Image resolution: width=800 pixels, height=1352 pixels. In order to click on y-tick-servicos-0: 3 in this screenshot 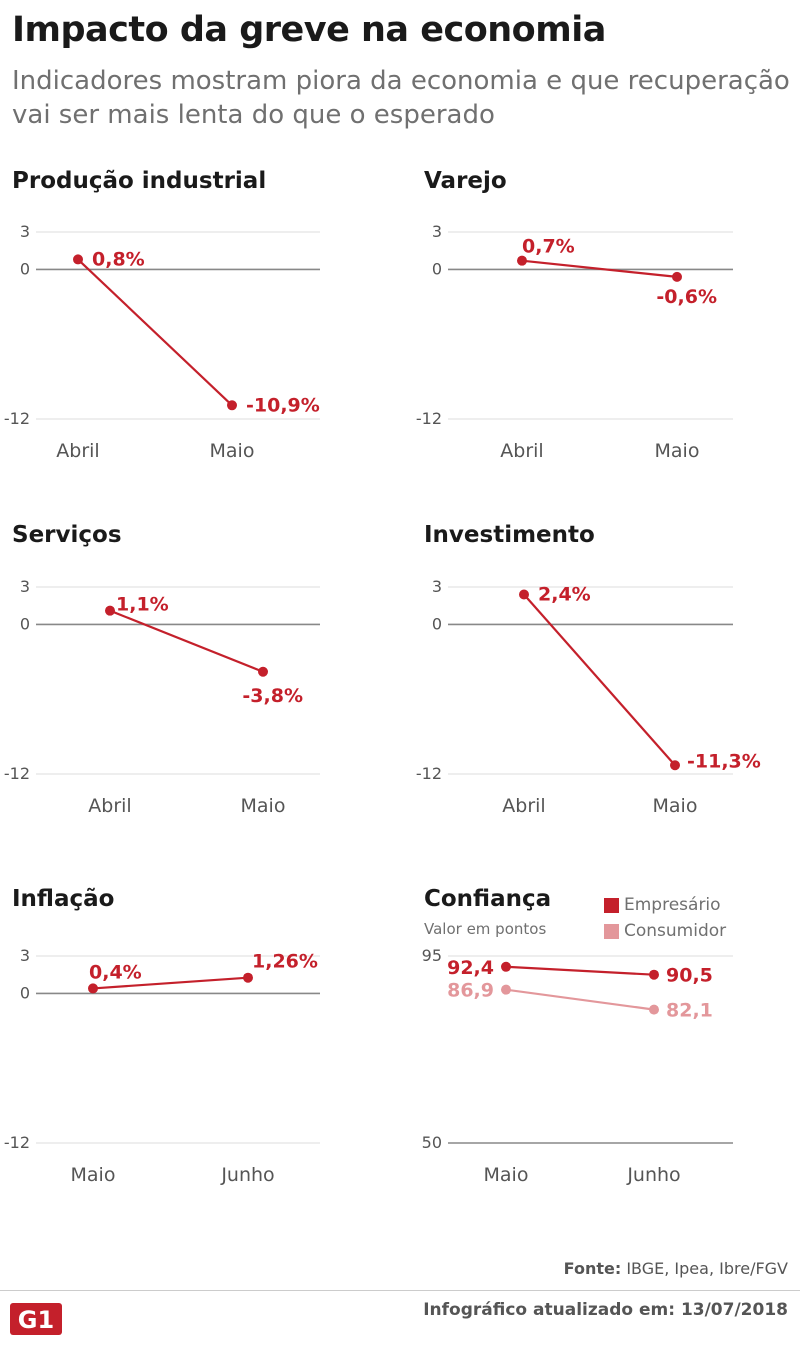, I will do `click(25, 586)`.